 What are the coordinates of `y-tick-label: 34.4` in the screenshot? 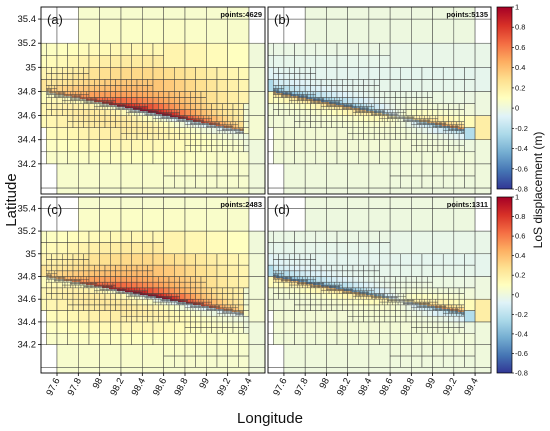 It's located at (27, 322).